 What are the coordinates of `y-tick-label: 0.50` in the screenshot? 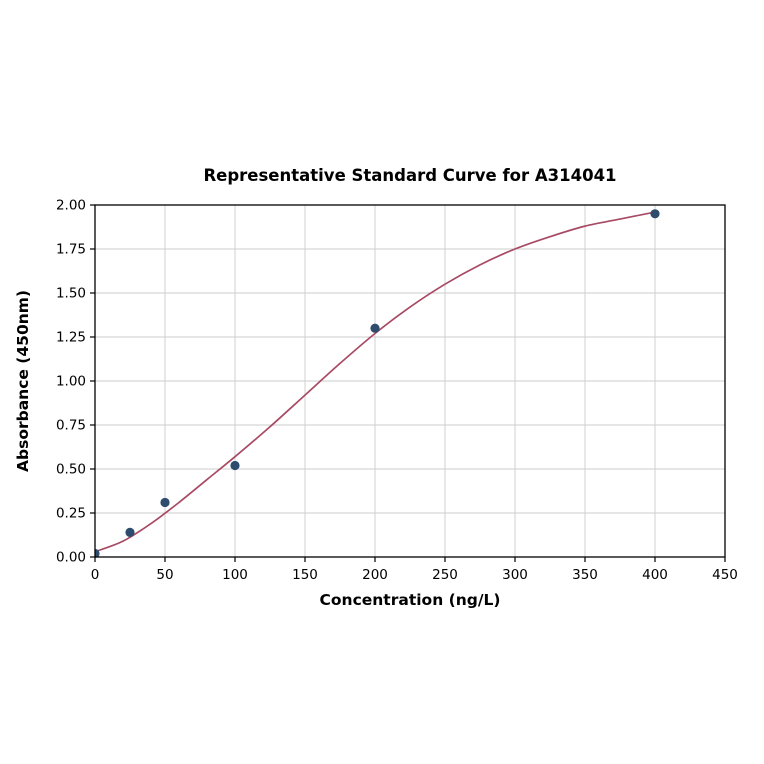 It's located at (71, 470).